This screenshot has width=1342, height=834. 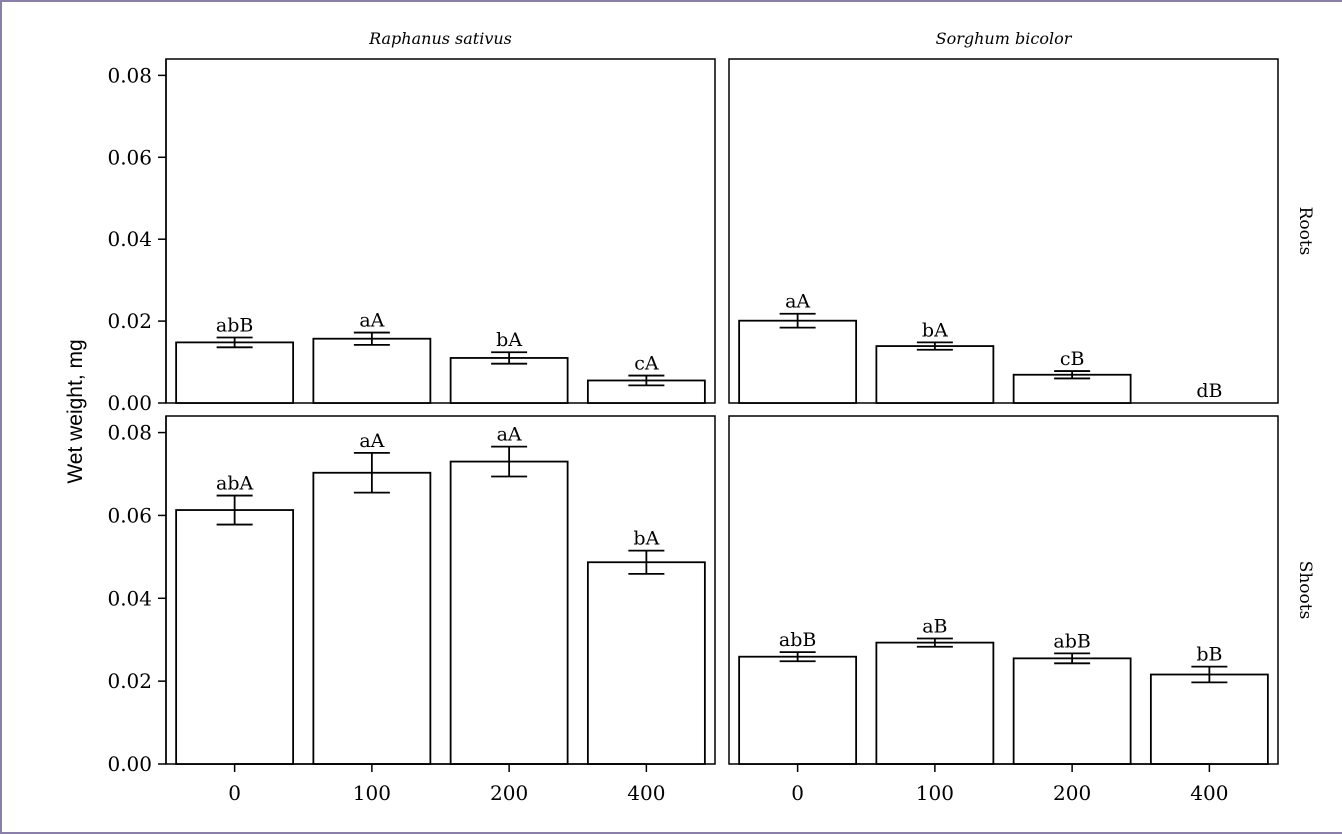 I want to click on data-label: abA, so click(x=234, y=484).